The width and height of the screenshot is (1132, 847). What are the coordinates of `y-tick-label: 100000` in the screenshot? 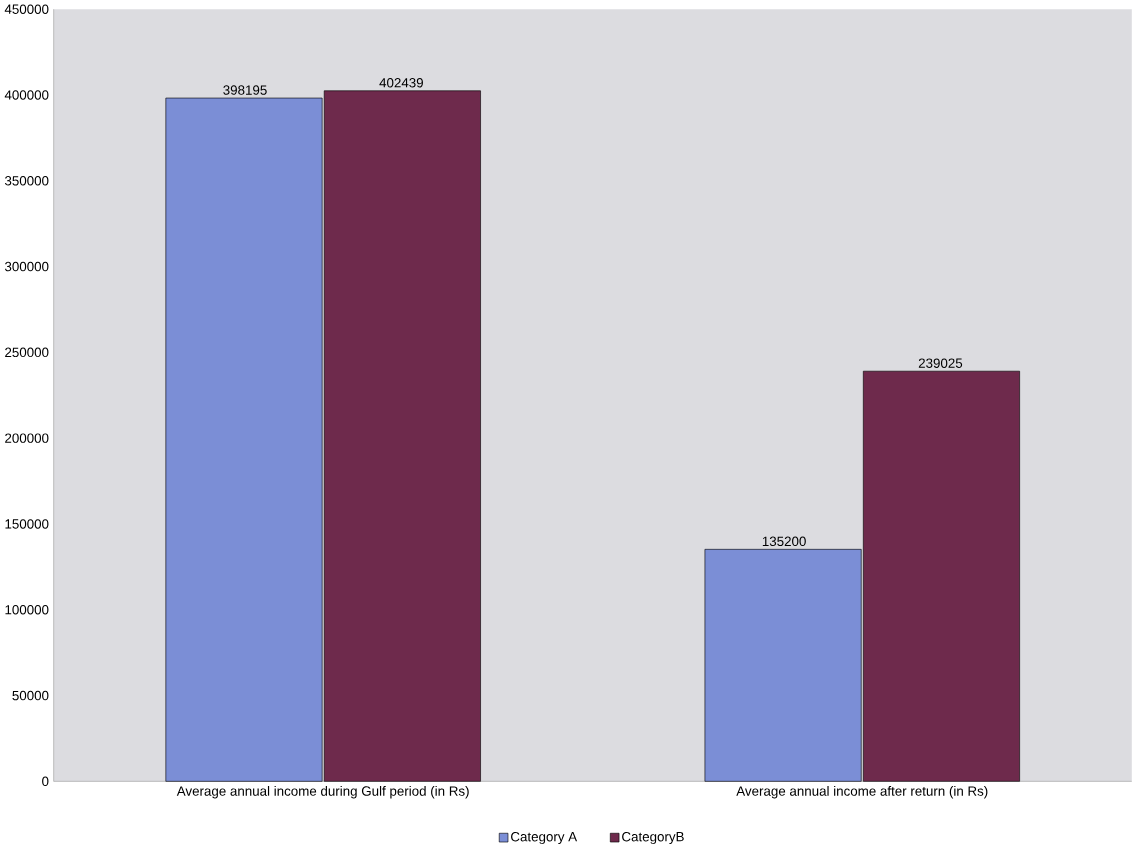 It's located at (27, 609).